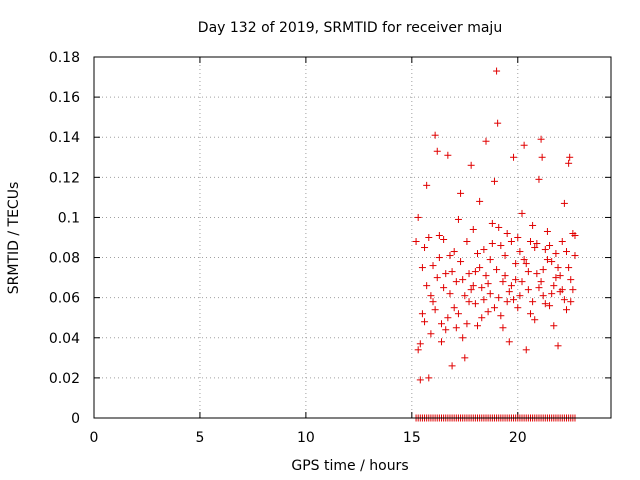  What do you see at coordinates (14, 238) in the screenshot?
I see `y-axis-label: SRMTID / TECUs` at bounding box center [14, 238].